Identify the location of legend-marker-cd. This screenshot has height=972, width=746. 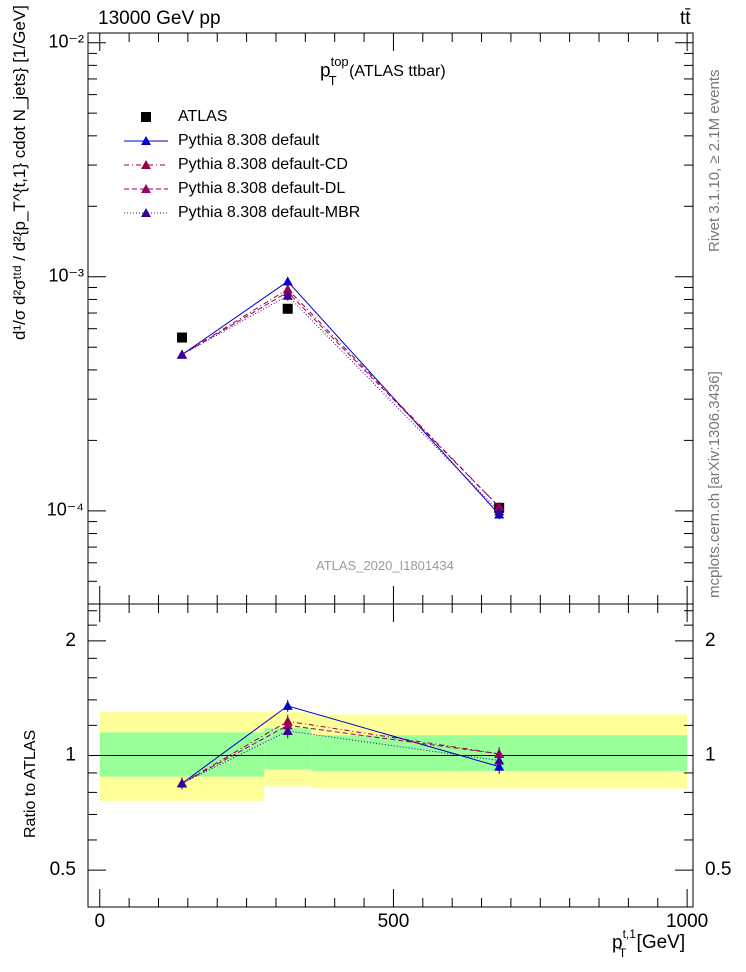
(146, 164).